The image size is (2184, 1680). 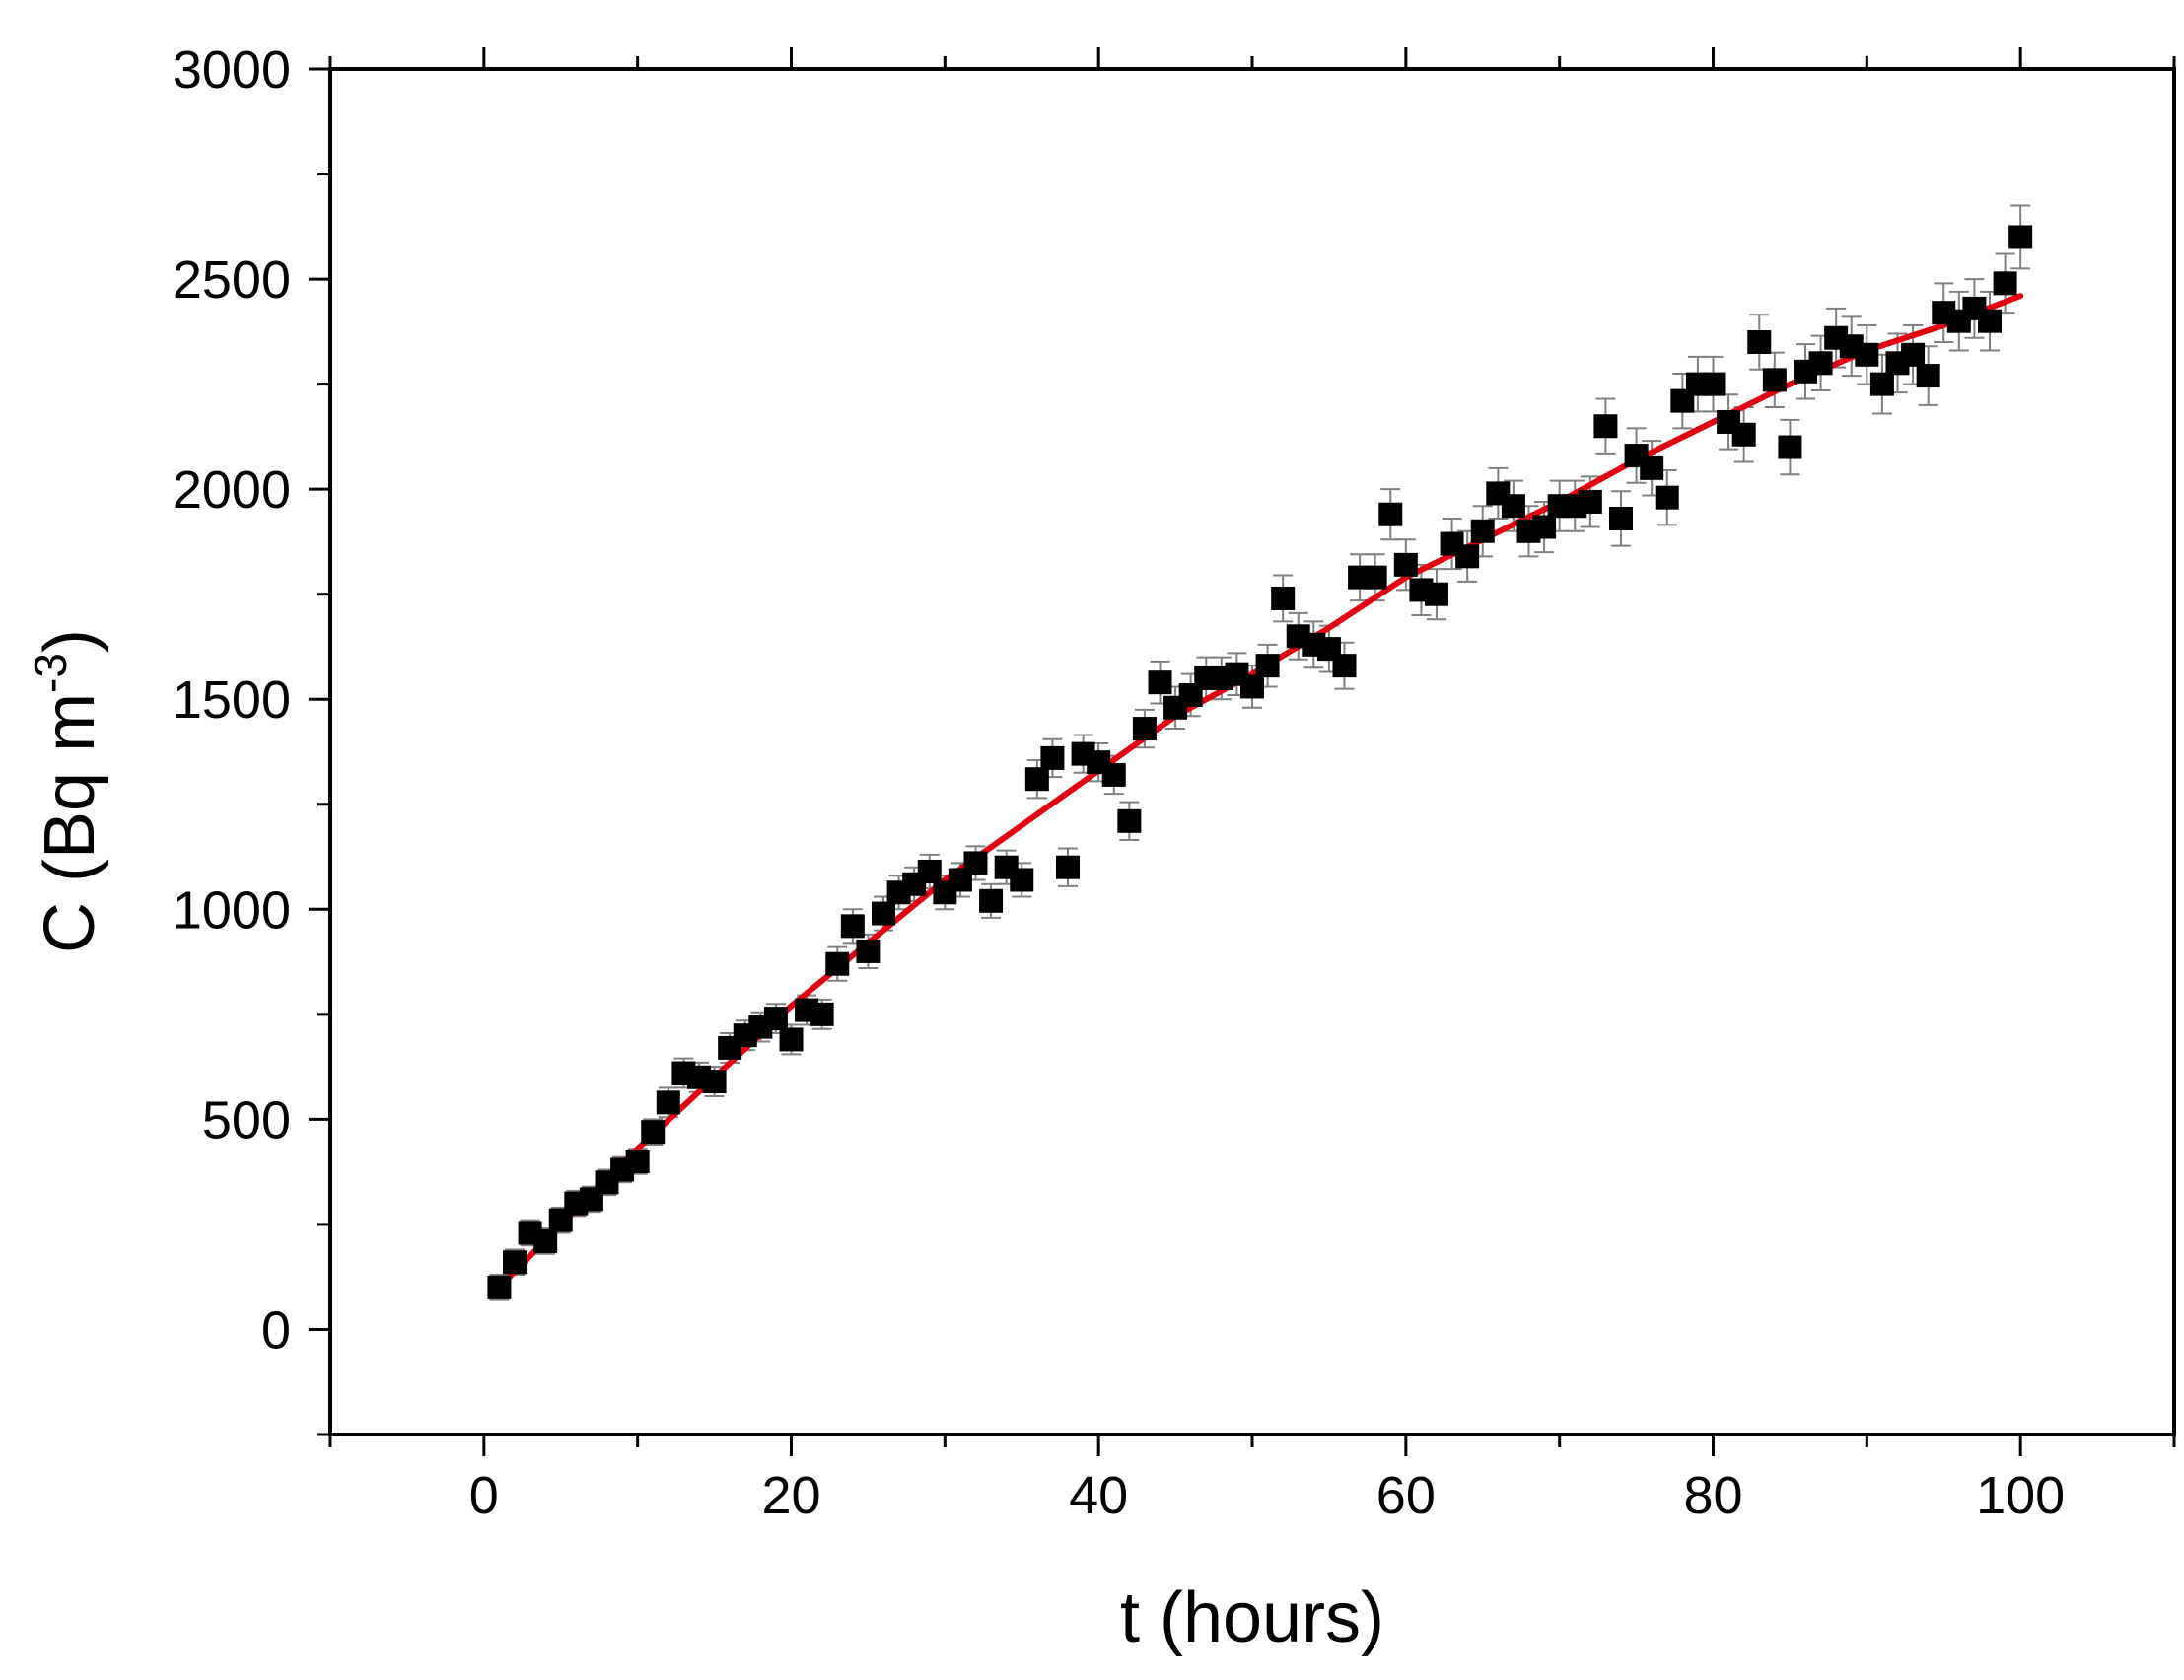 I want to click on y-tick-label: 1000, so click(x=232, y=910).